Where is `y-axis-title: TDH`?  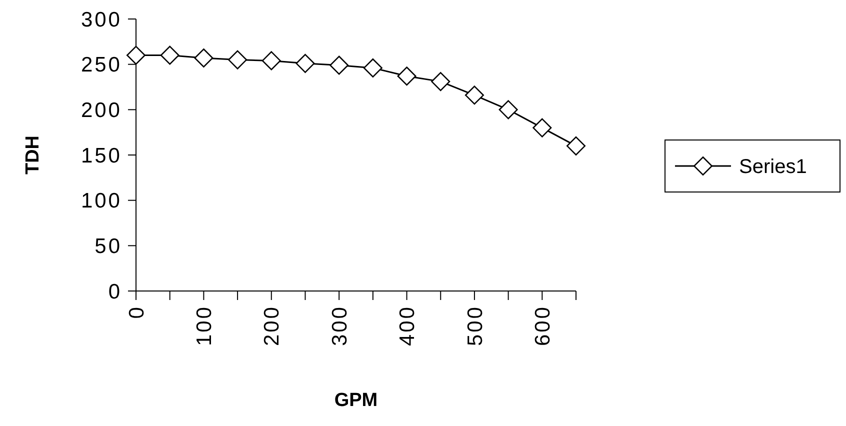
y-axis-title: TDH is located at coordinates (33, 155).